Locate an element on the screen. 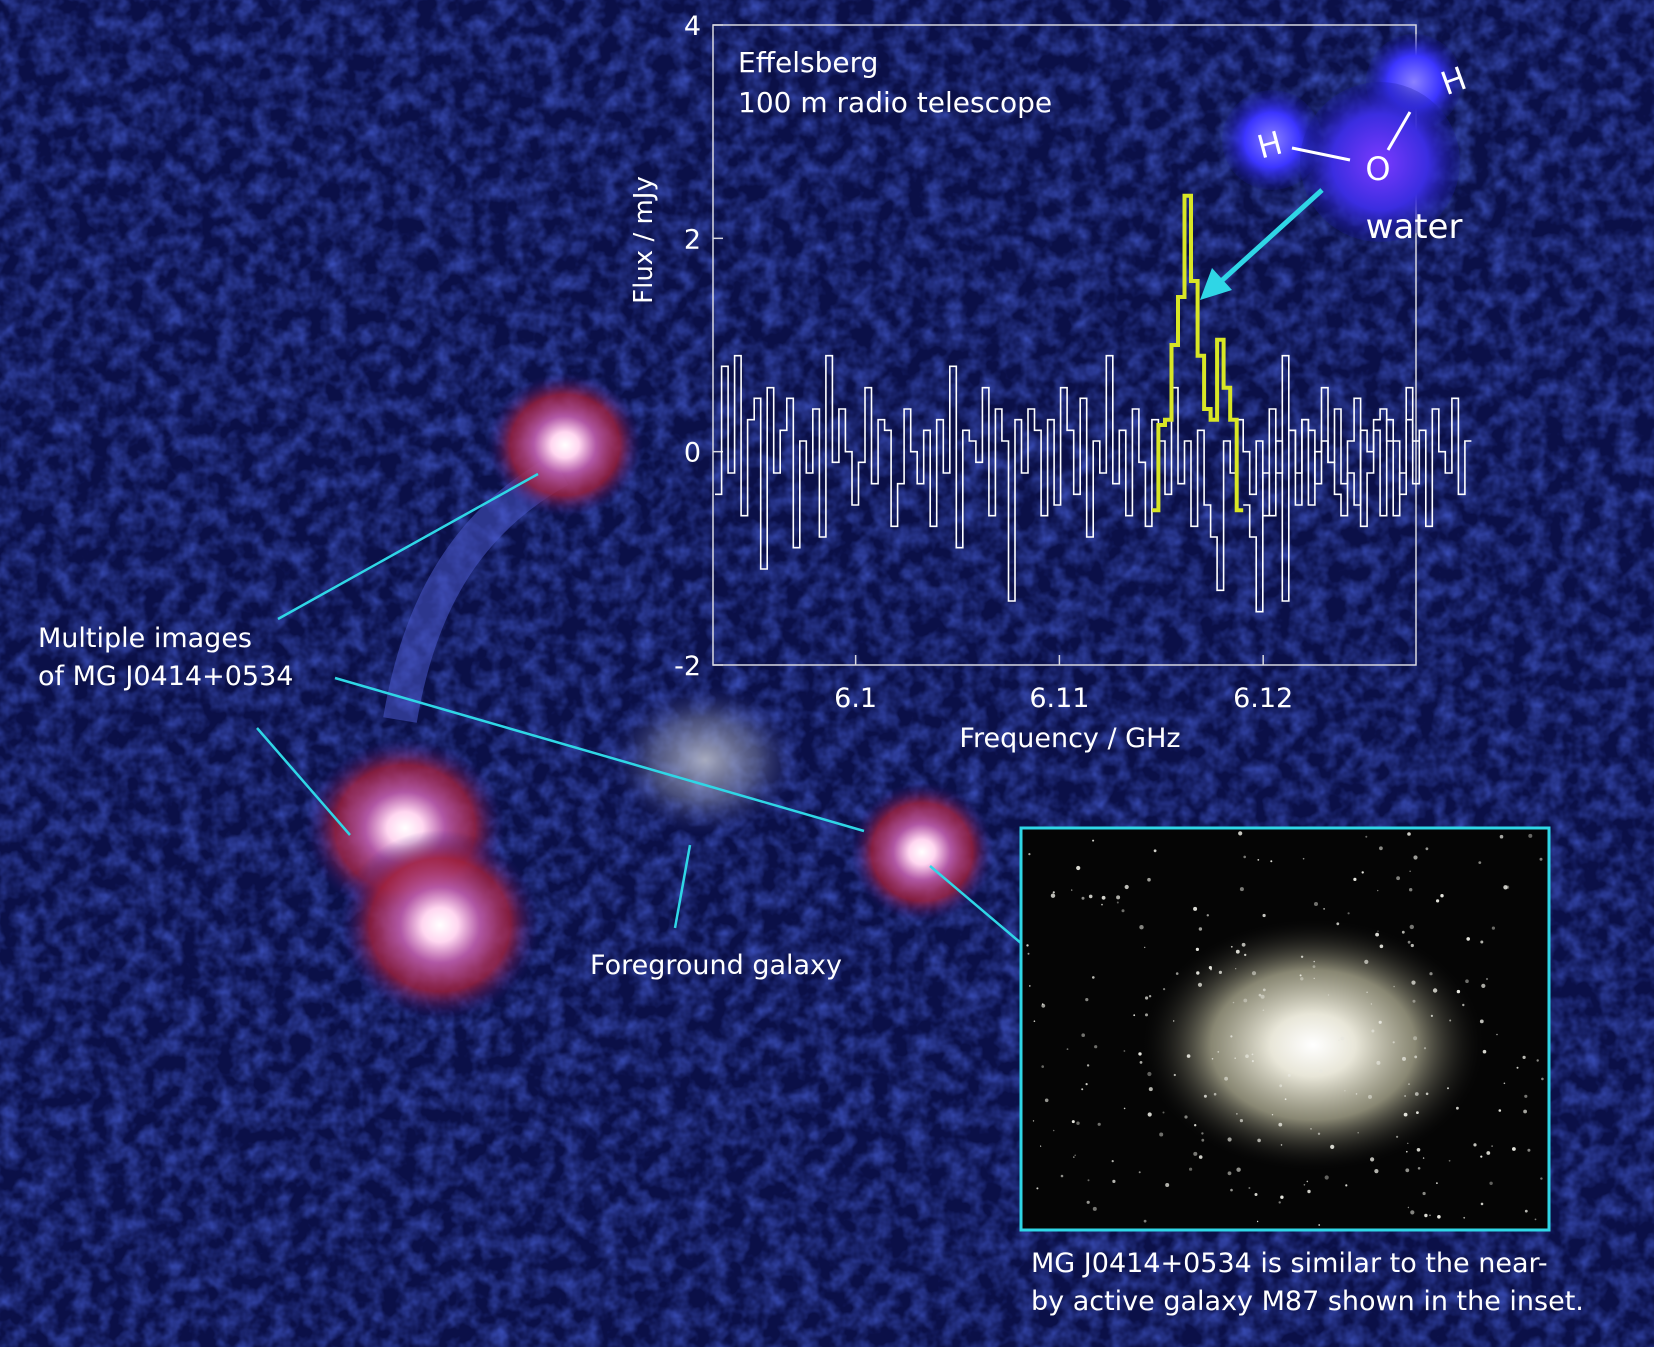 This screenshot has width=1654, height=1347. callout-line-image-b is located at coordinates (303, 781).